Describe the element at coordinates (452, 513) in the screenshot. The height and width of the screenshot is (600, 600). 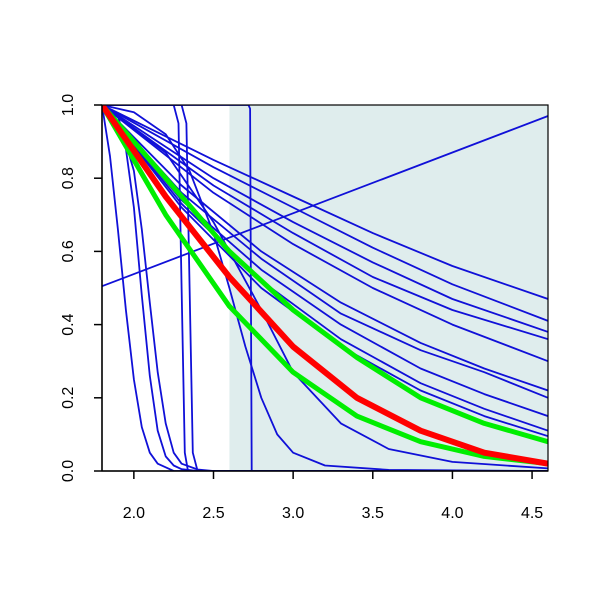
I see `x-tick-label: 4.0` at that location.